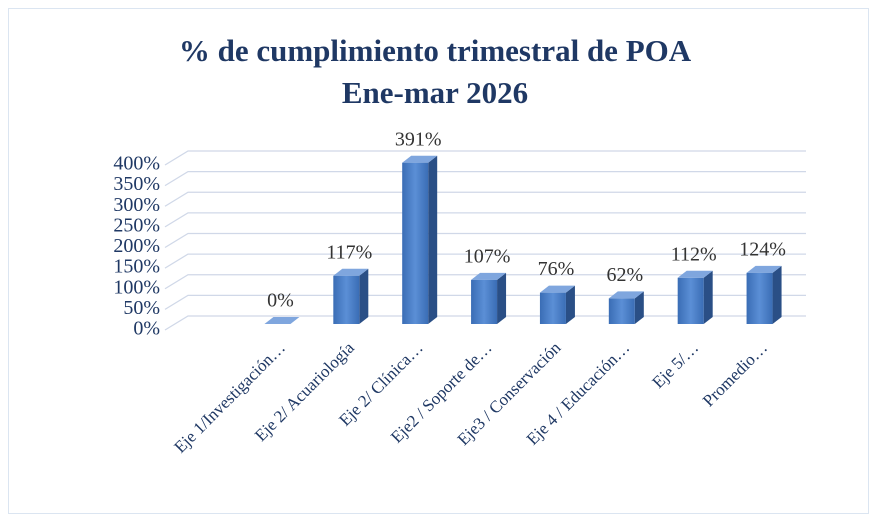 Image resolution: width=870 pixels, height=515 pixels. What do you see at coordinates (141, 308) in the screenshot?
I see `y-tick-label: 50%` at bounding box center [141, 308].